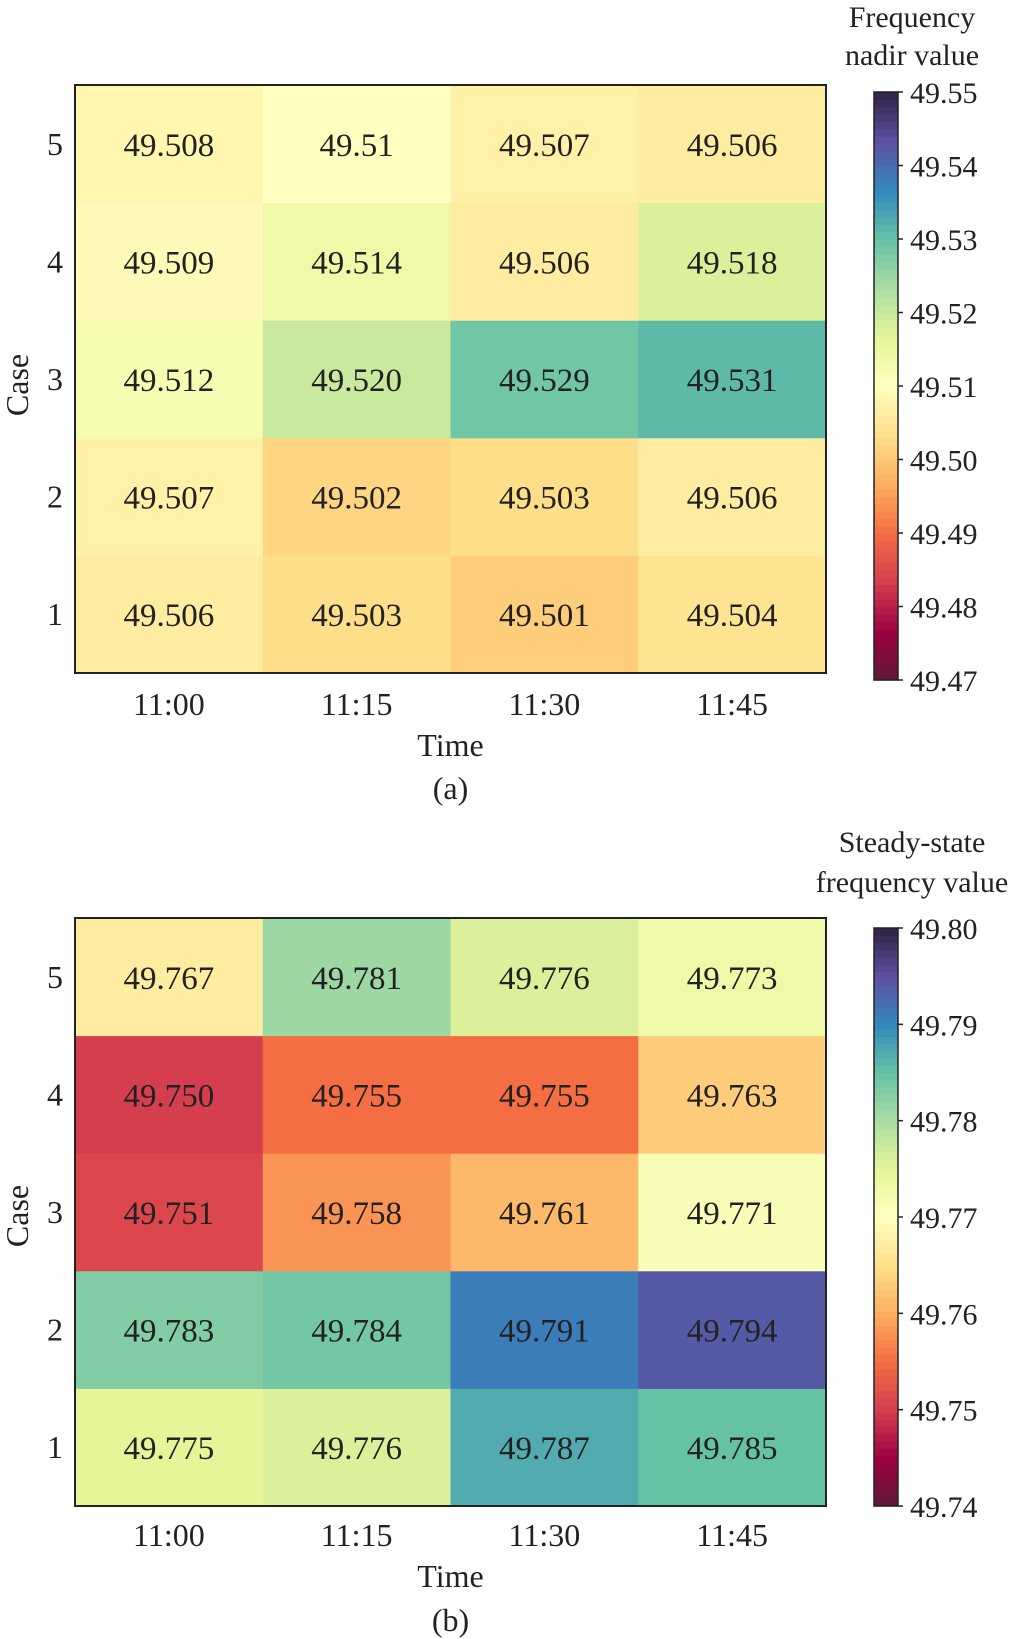 This screenshot has width=1020, height=1639. I want to click on cell-value-label: 49.503, so click(544, 499).